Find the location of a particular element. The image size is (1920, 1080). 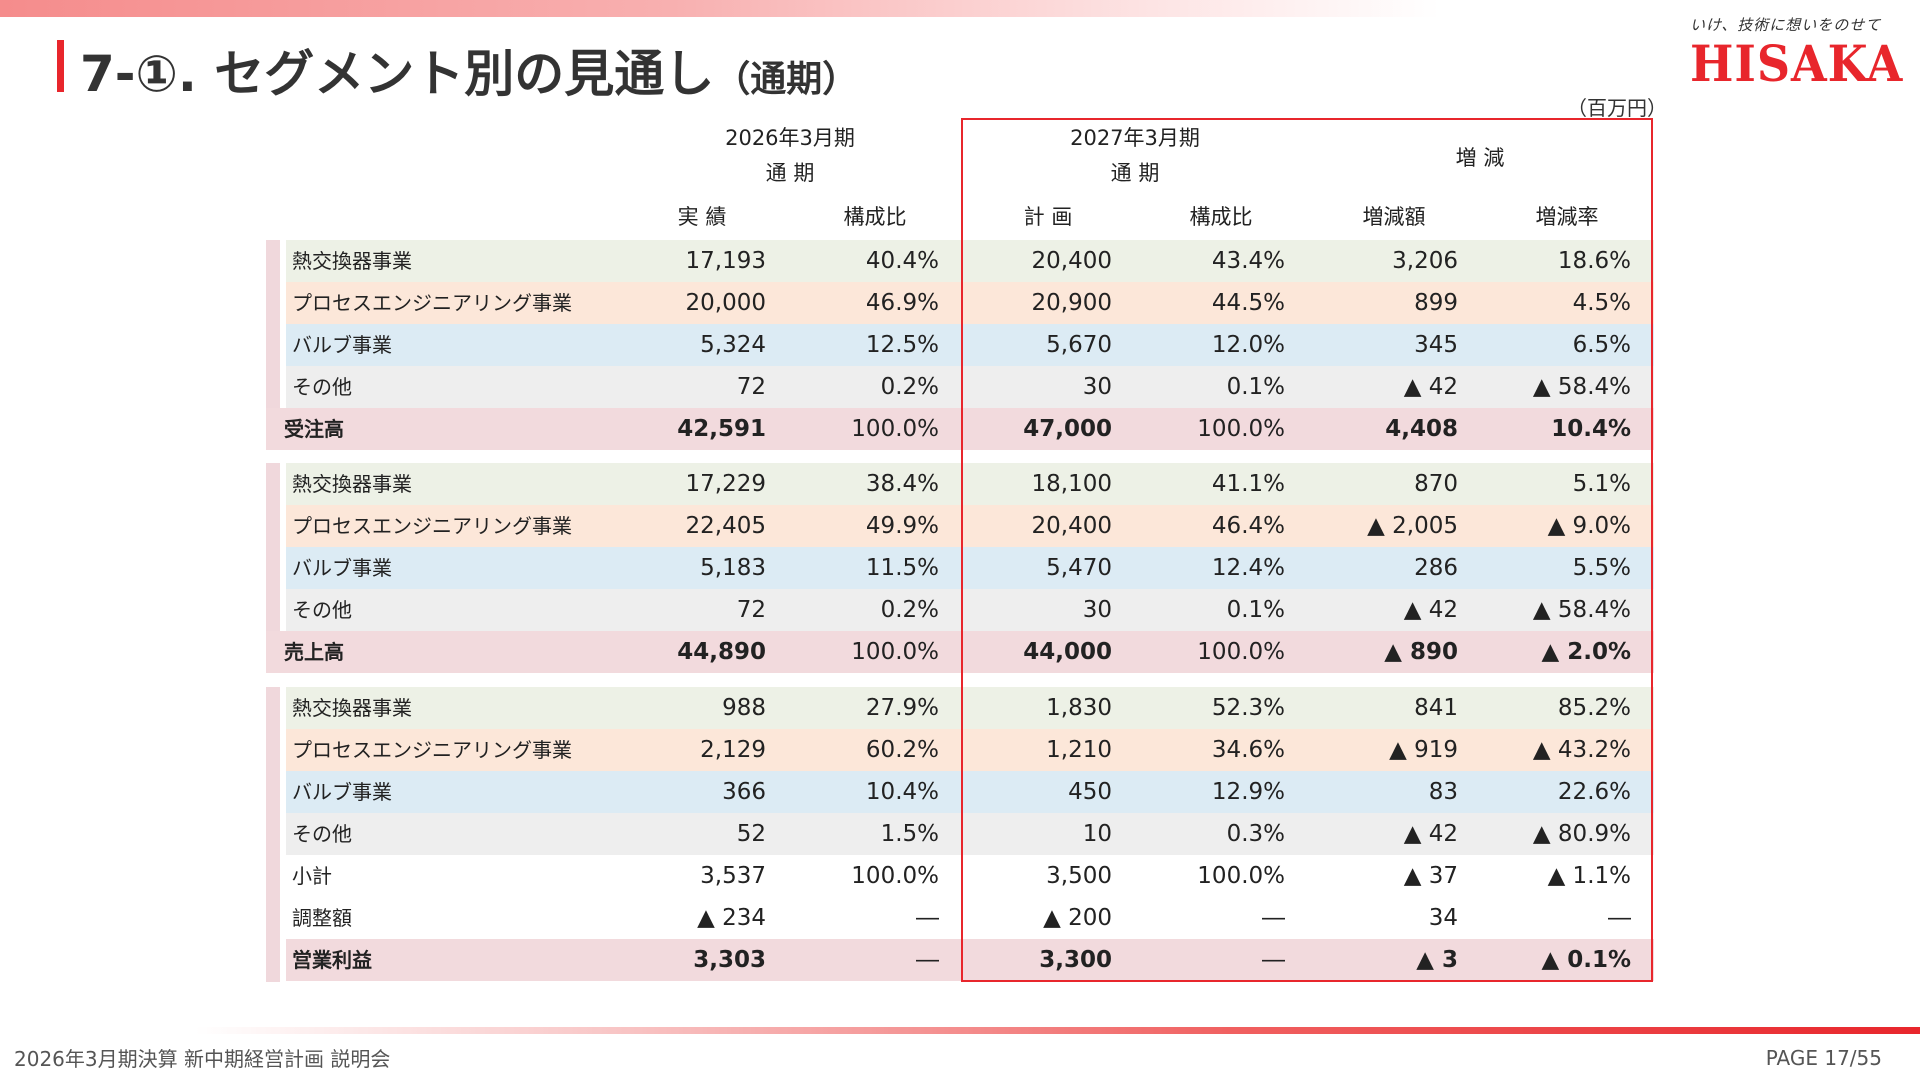

row-value-col5: 83 is located at coordinates (1443, 792).